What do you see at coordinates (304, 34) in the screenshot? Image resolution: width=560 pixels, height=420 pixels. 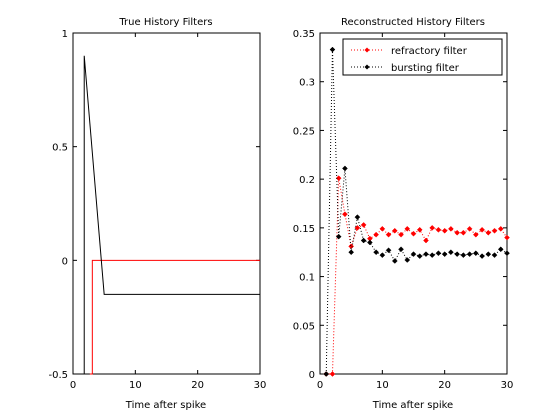 I see `y-tick-label: 0.35` at bounding box center [304, 34].